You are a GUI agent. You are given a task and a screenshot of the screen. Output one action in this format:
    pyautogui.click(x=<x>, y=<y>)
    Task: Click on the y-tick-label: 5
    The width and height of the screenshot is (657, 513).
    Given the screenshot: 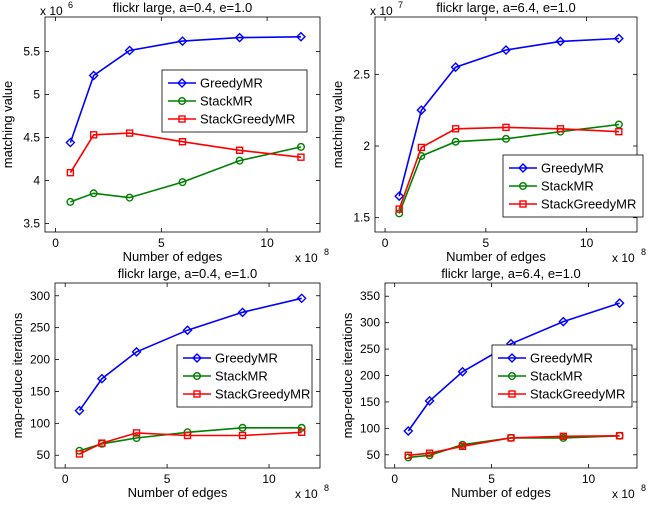 What is the action you would take?
    pyautogui.click(x=36, y=94)
    